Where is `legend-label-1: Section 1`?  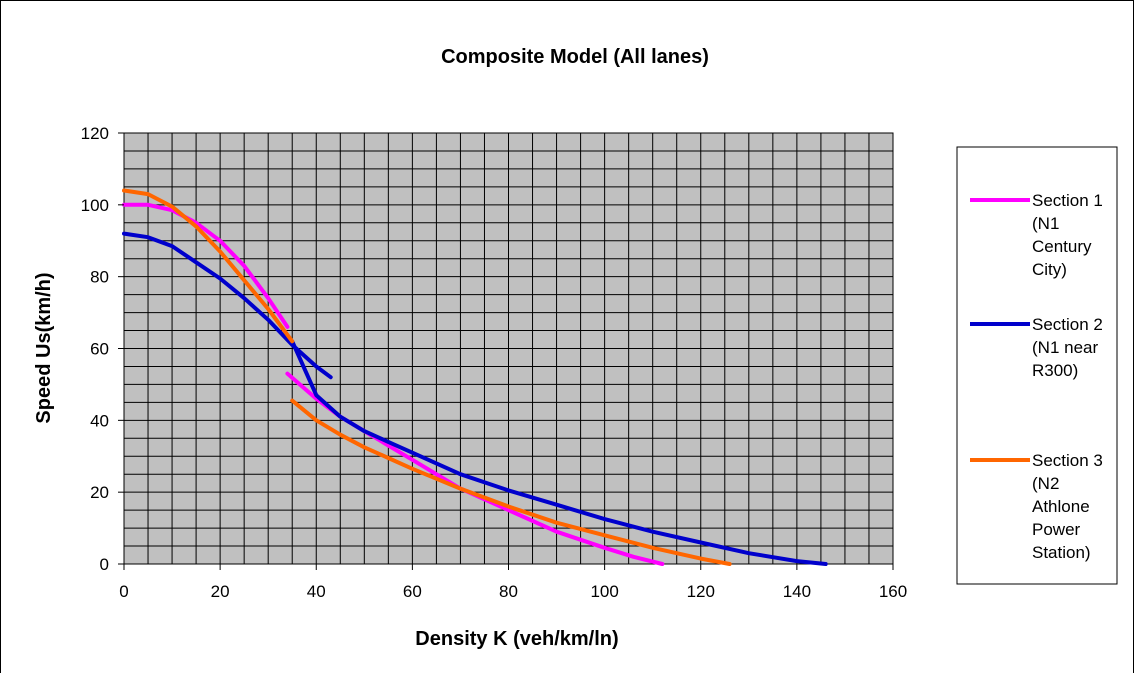 legend-label-1: Section 1 is located at coordinates (1067, 200).